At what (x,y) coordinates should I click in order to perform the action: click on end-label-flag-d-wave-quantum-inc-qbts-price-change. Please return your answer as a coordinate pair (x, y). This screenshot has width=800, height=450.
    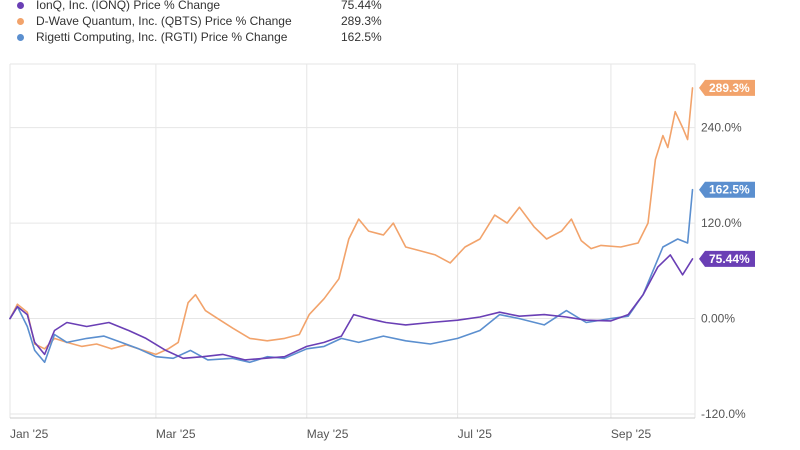
    Looking at the image, I should click on (727, 87).